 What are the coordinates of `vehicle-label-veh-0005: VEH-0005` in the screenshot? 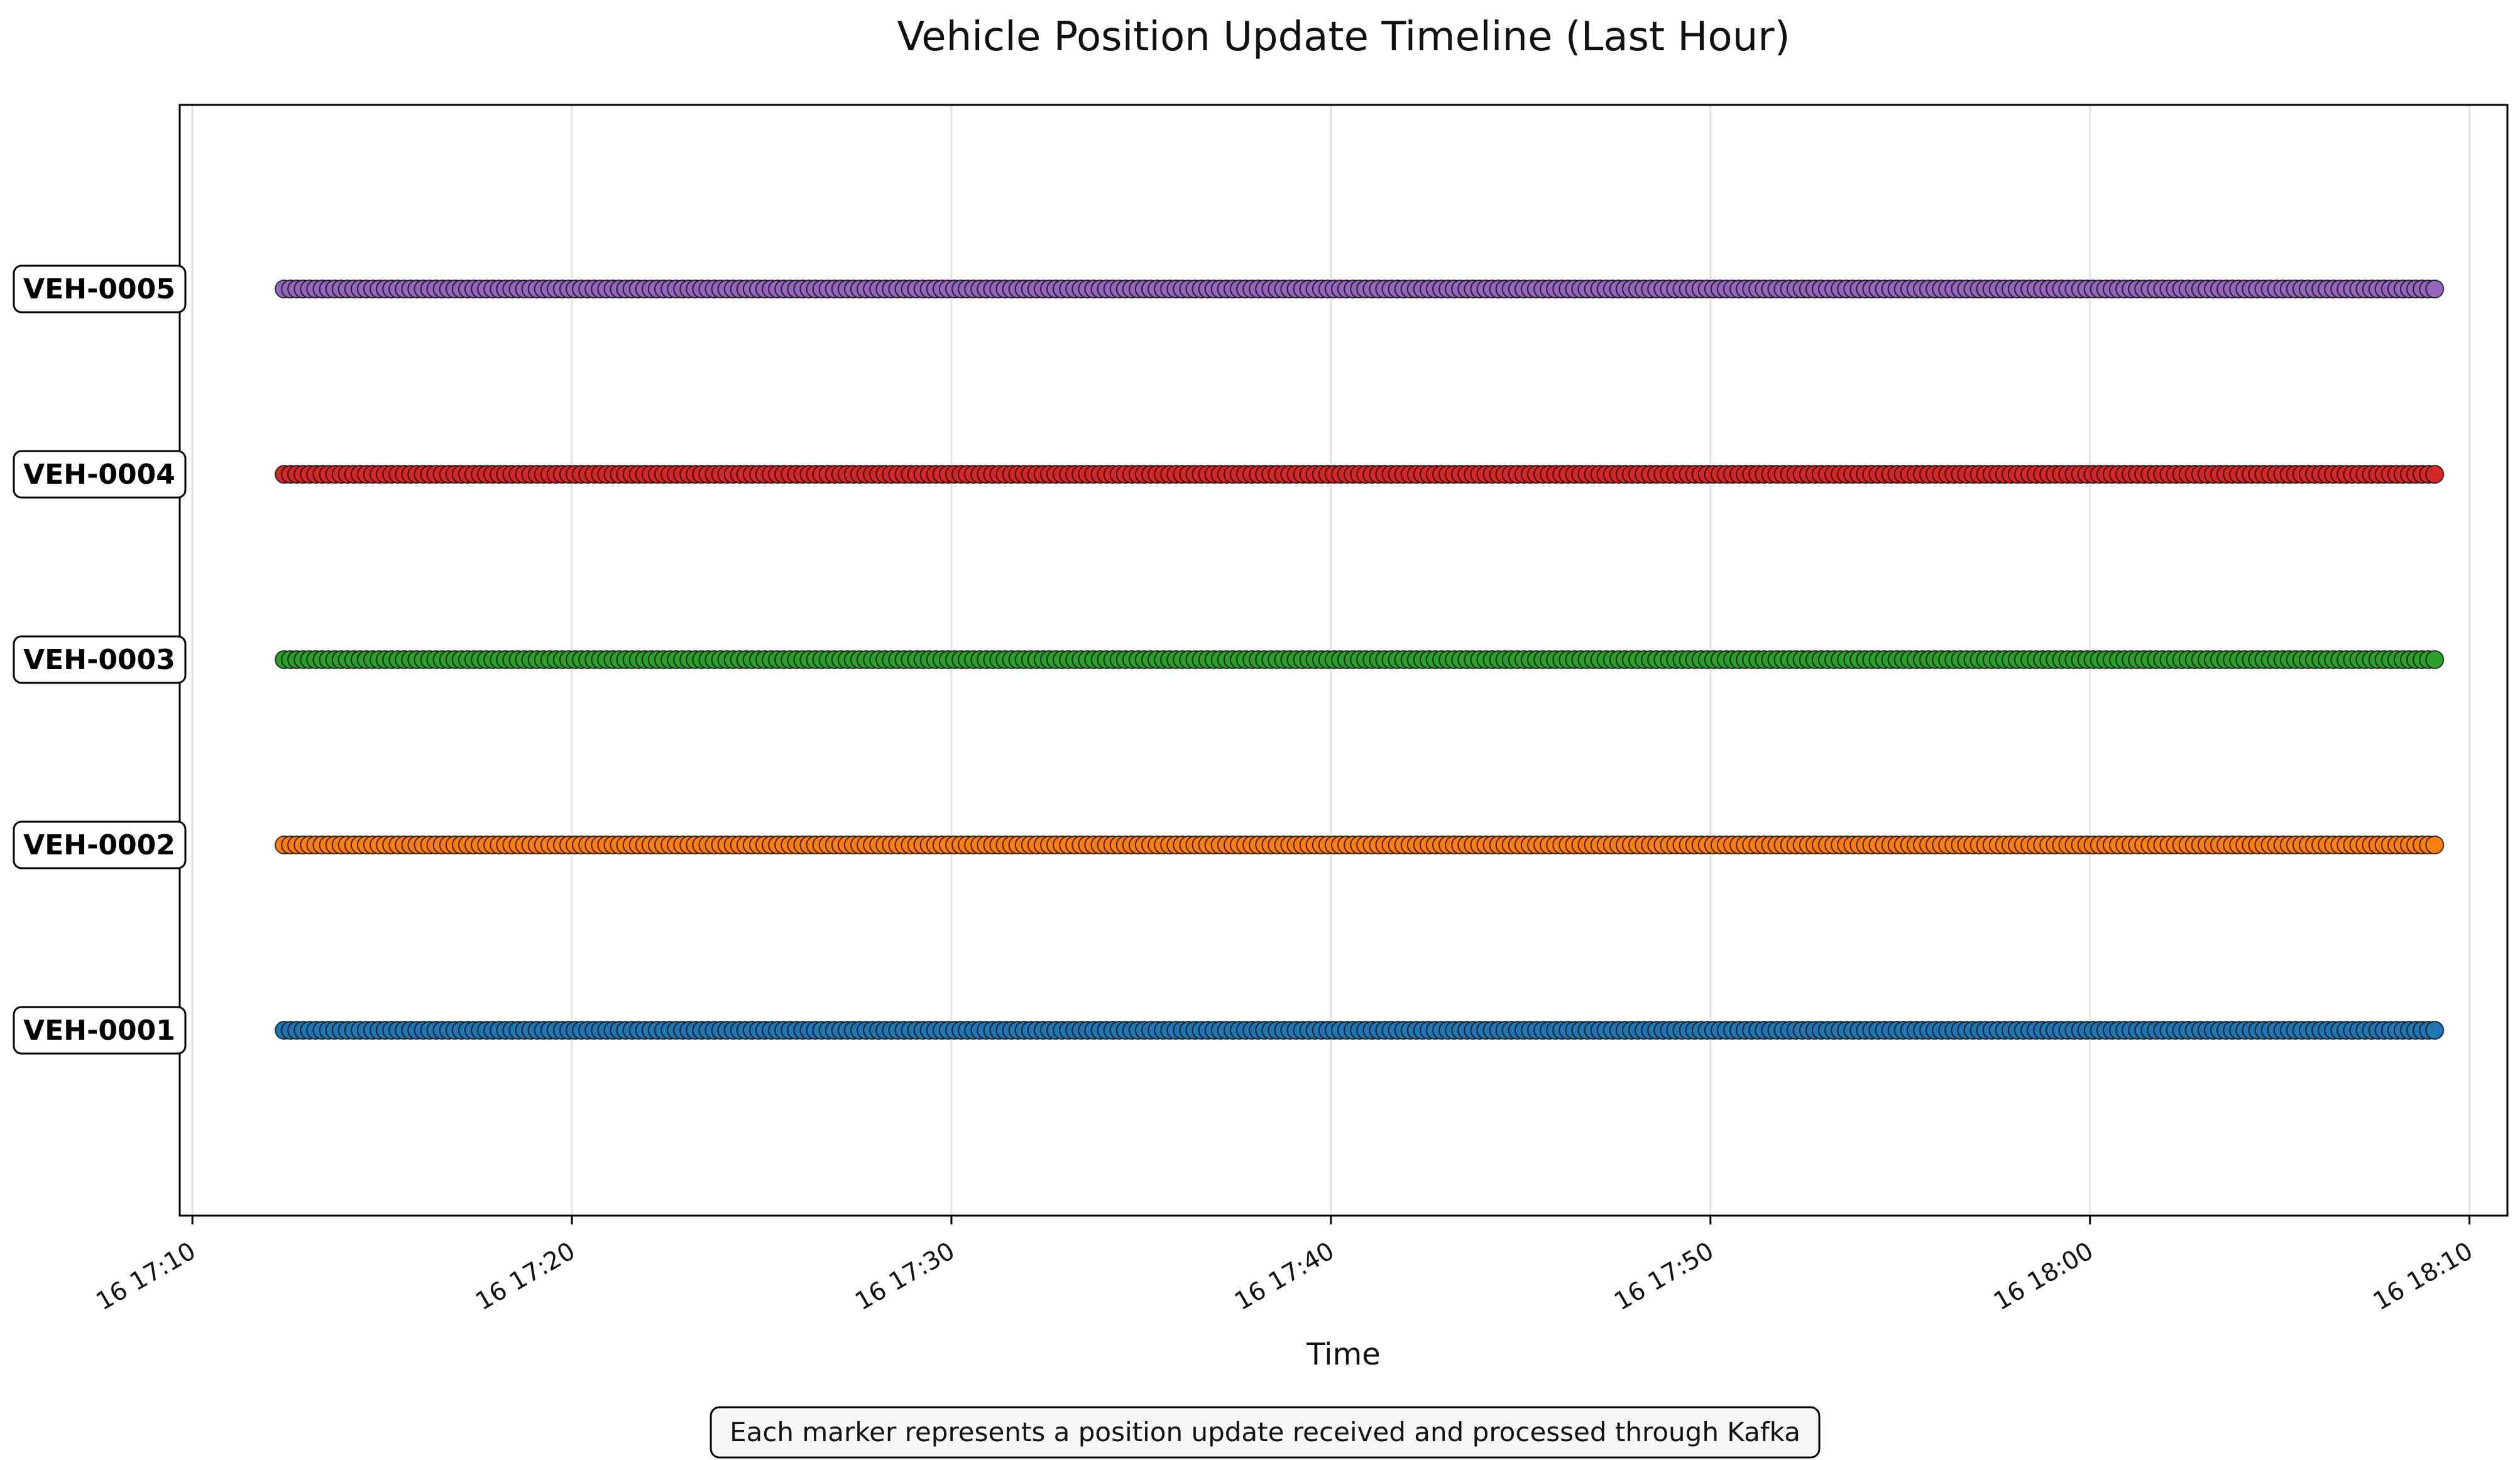 It's located at (99, 289).